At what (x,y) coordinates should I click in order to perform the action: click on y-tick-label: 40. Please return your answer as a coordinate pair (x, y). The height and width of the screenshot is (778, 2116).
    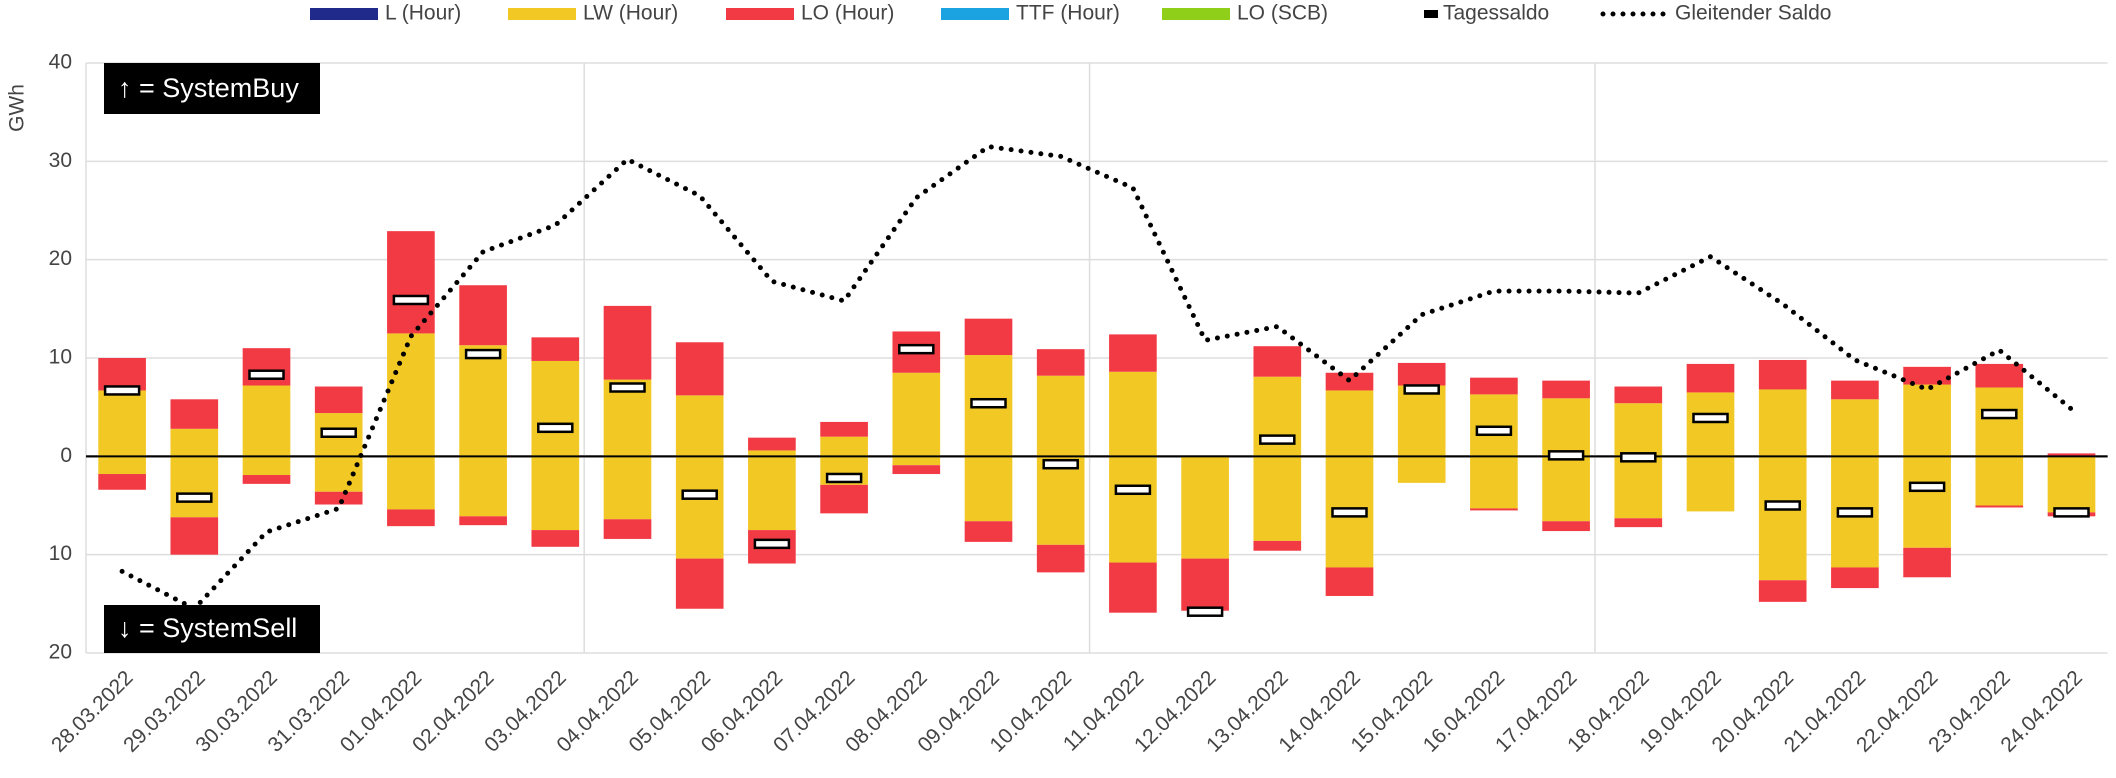
    Looking at the image, I should click on (60, 62).